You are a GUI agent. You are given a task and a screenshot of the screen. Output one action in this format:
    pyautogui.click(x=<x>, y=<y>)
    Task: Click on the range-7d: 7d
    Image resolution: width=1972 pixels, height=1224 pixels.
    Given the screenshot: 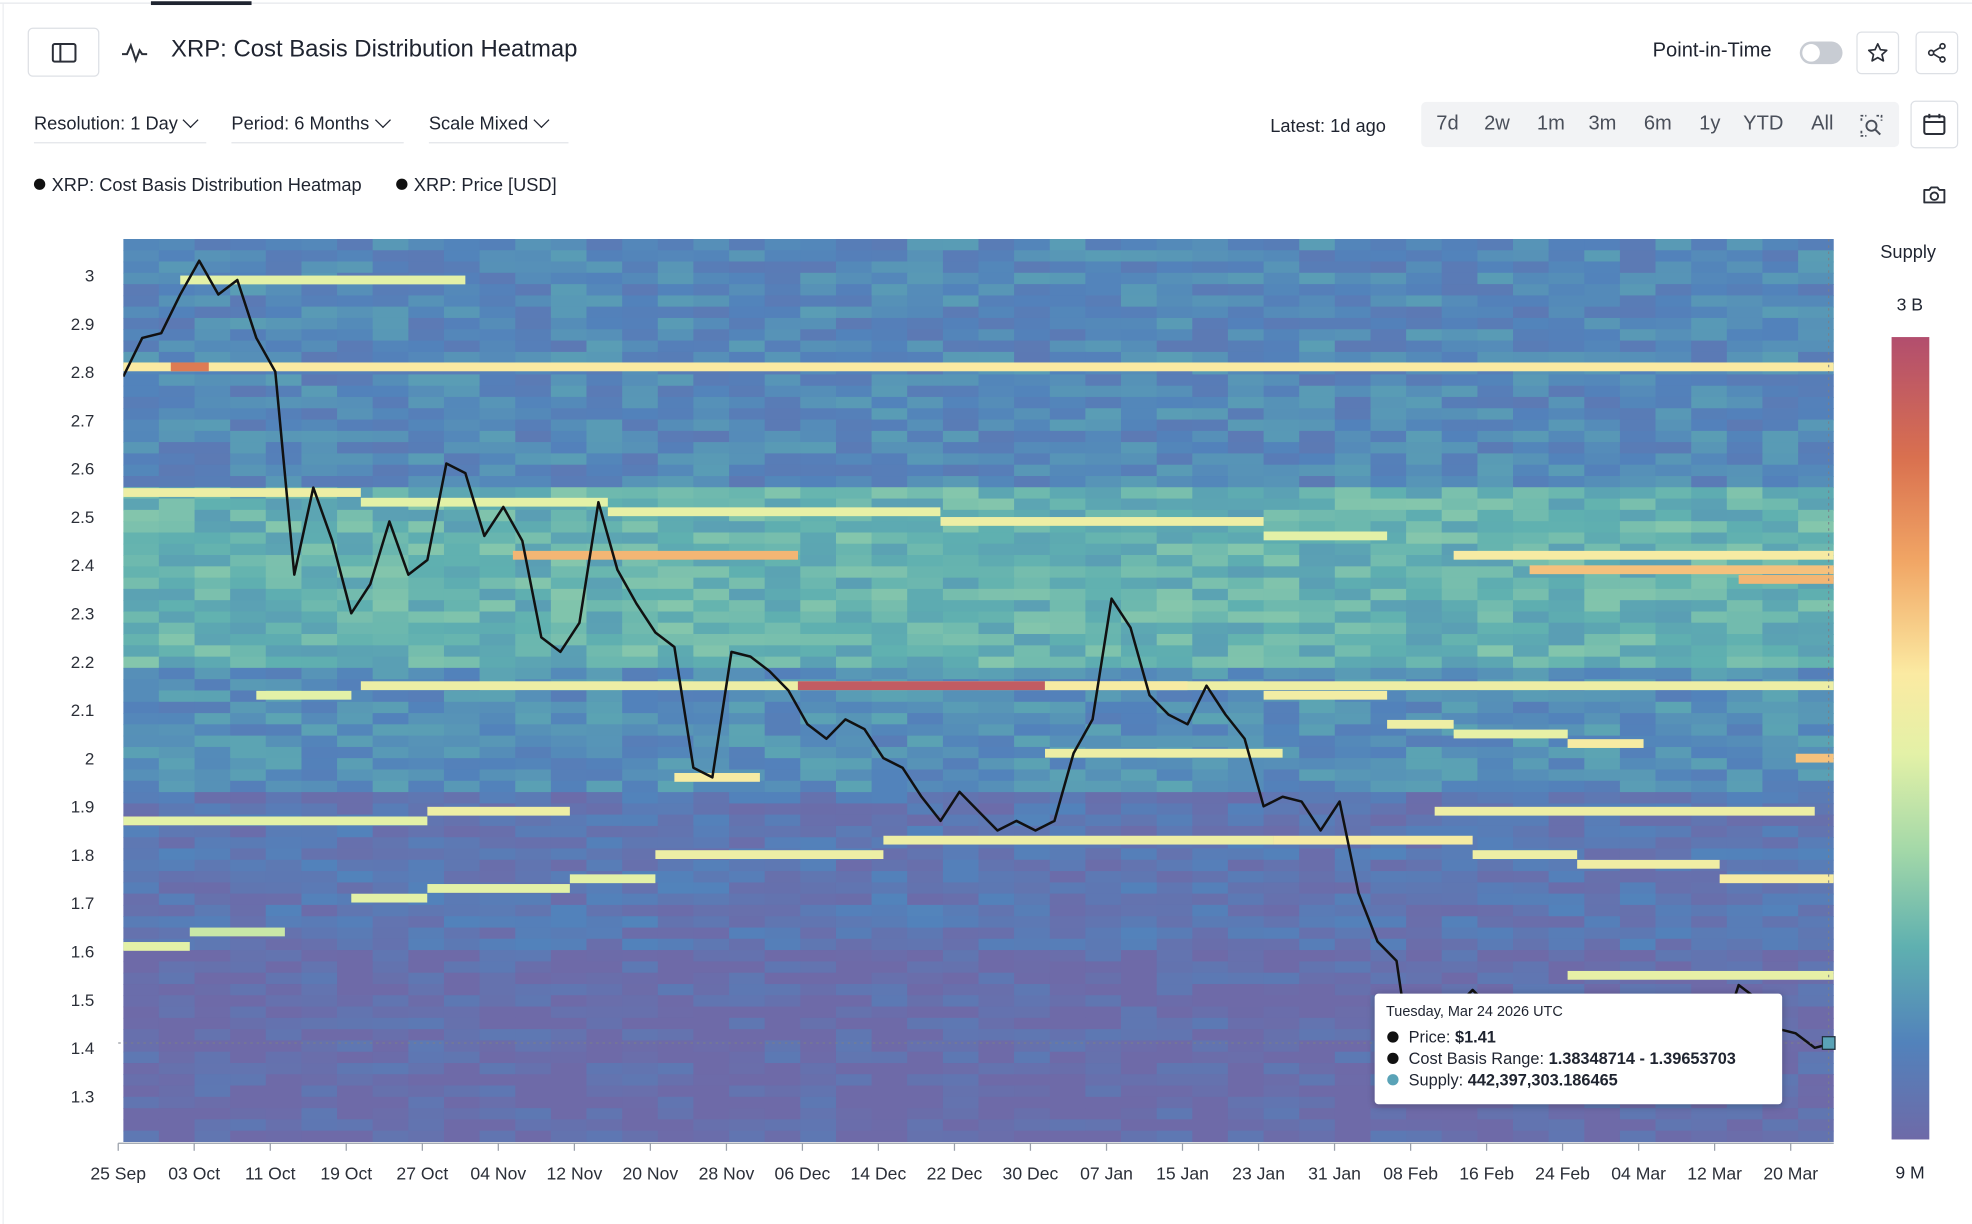 What is the action you would take?
    pyautogui.click(x=1447, y=124)
    